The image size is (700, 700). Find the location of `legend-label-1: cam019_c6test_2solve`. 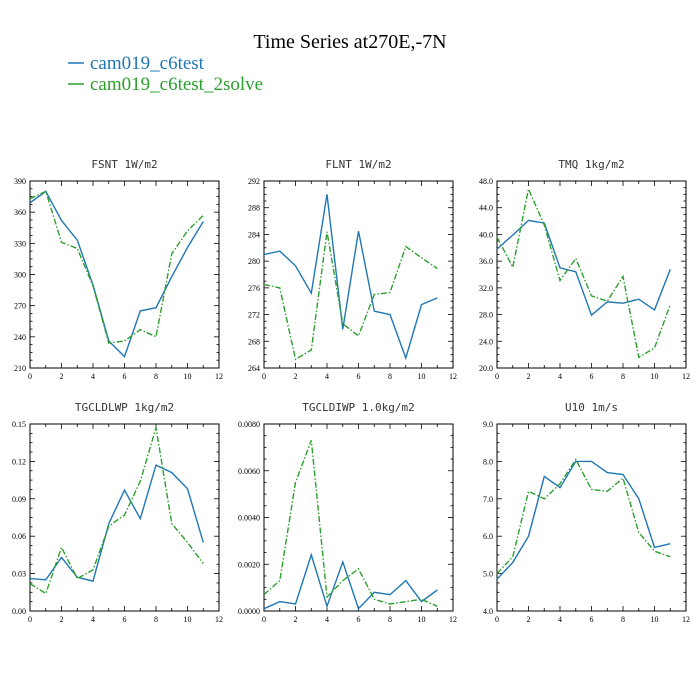

legend-label-1: cam019_c6test_2solve is located at coordinates (176, 84).